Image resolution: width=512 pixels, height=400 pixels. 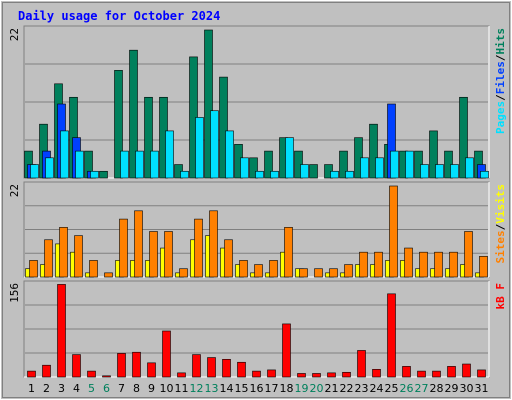 I want to click on x-tick-label: 25, so click(x=392, y=388).